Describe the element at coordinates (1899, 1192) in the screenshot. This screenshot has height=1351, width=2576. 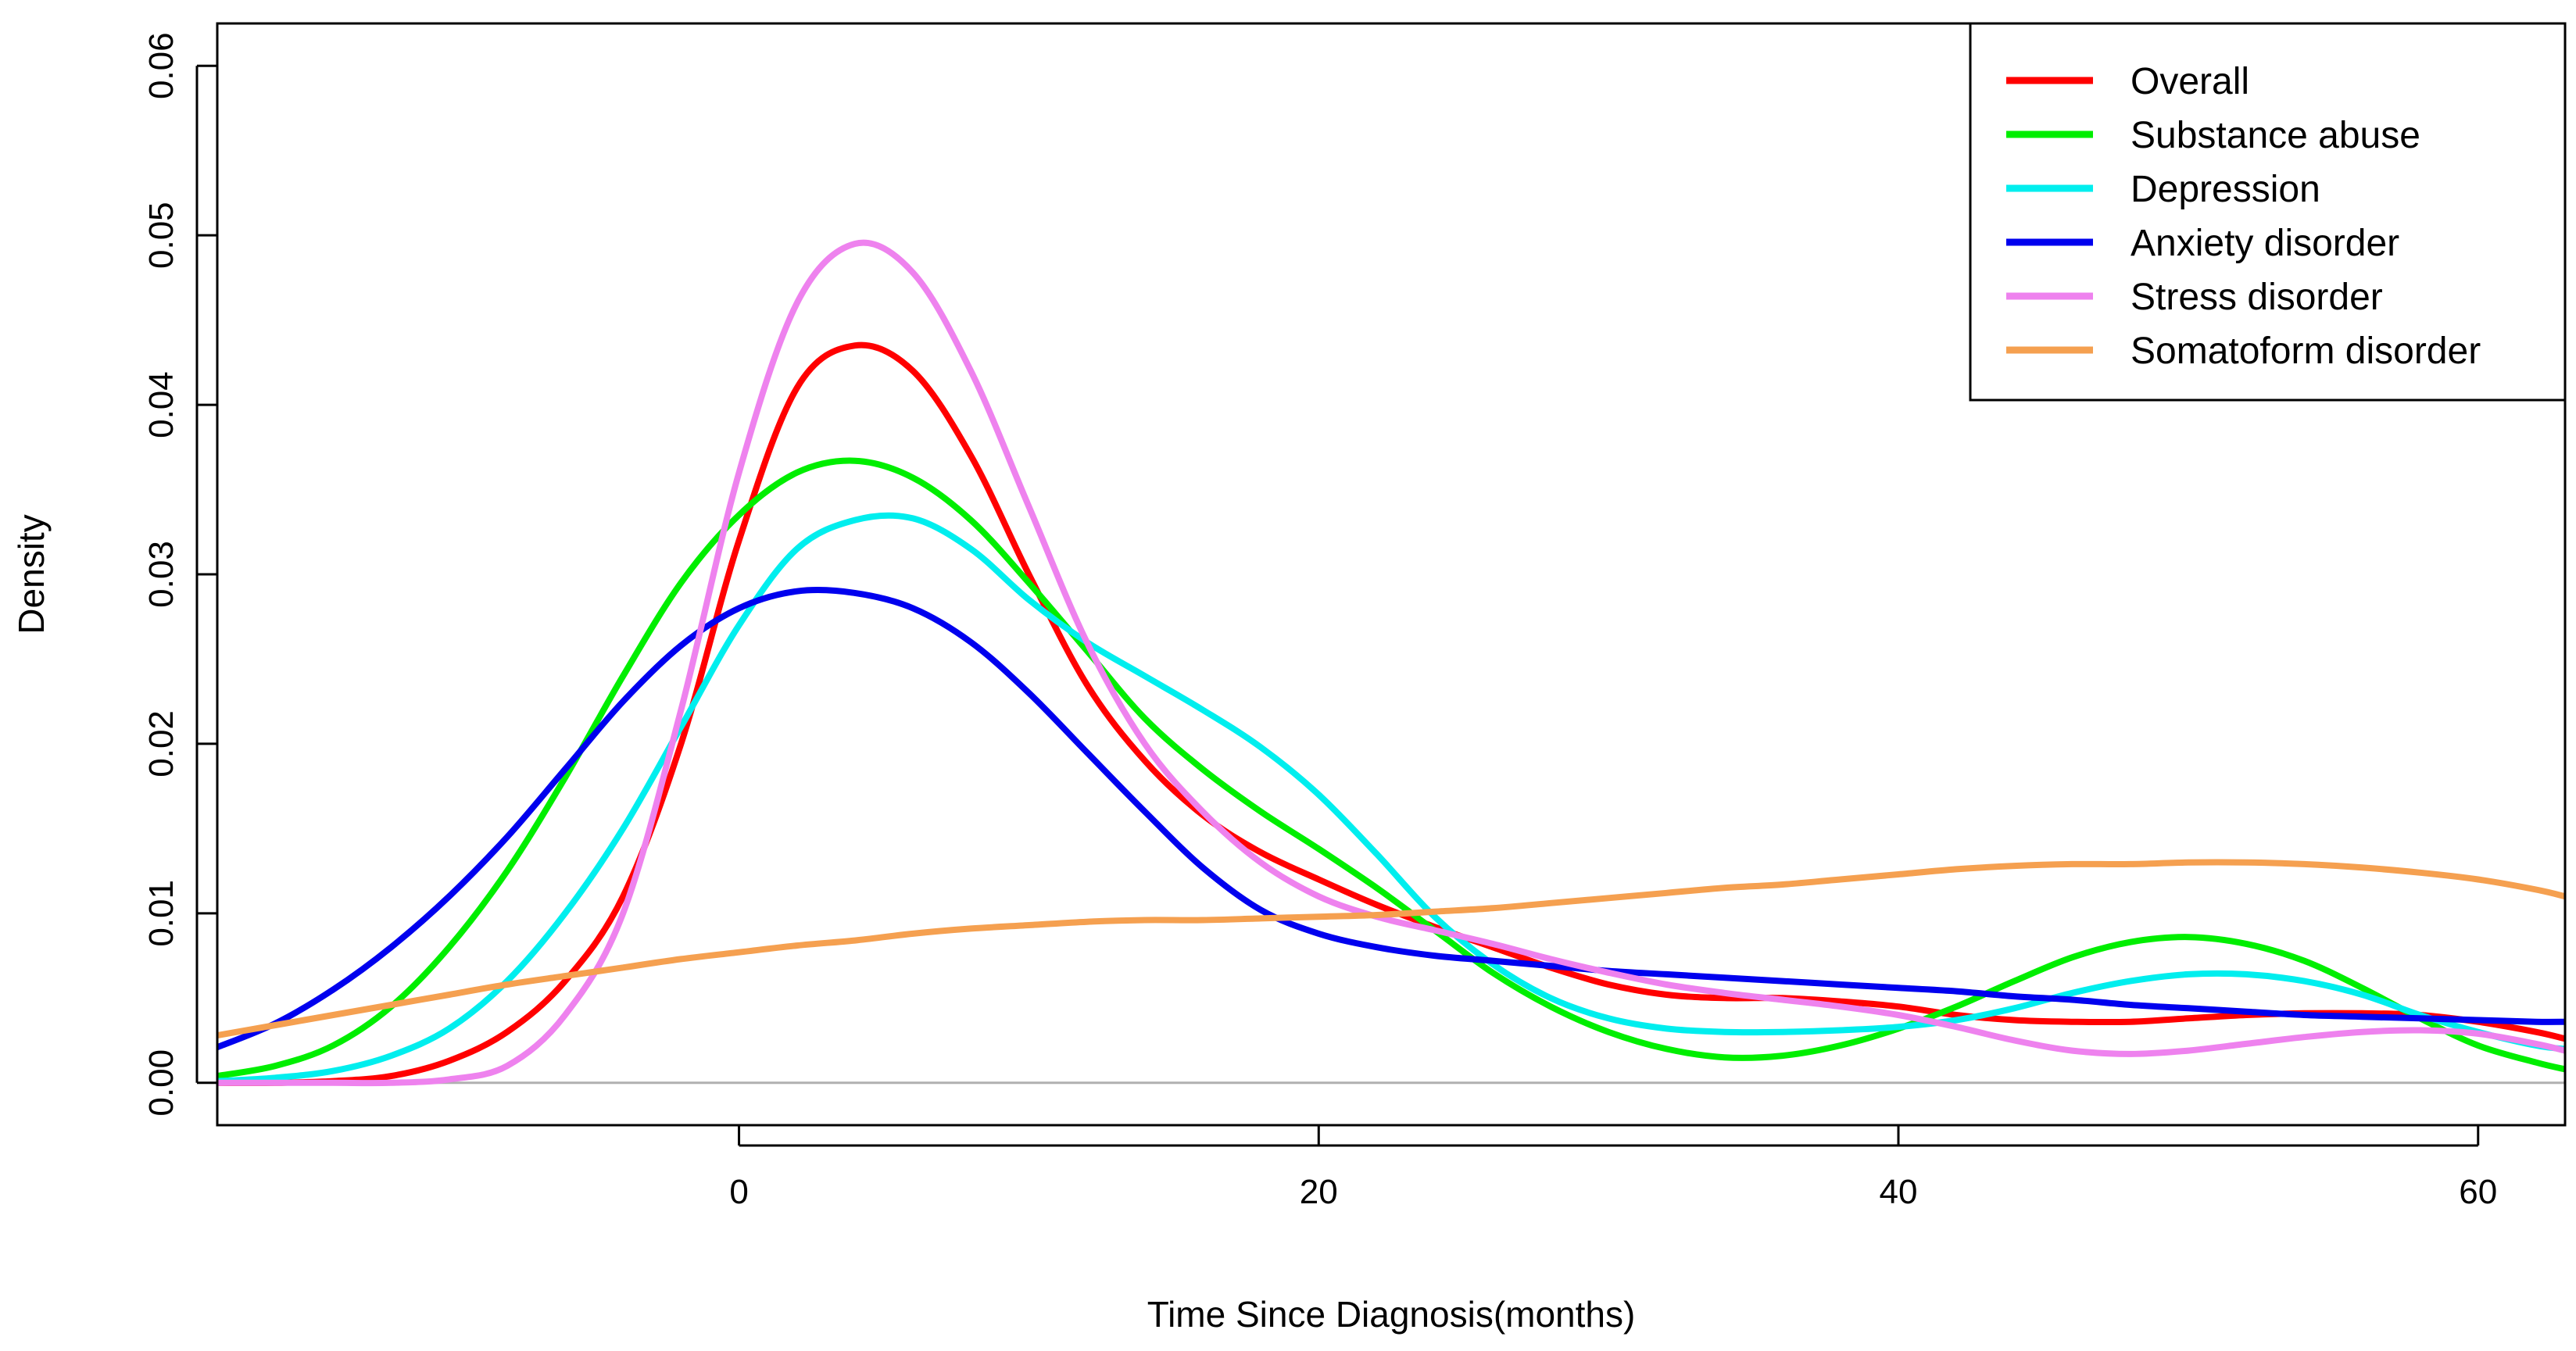
I see `x-tick-label: 40` at that location.